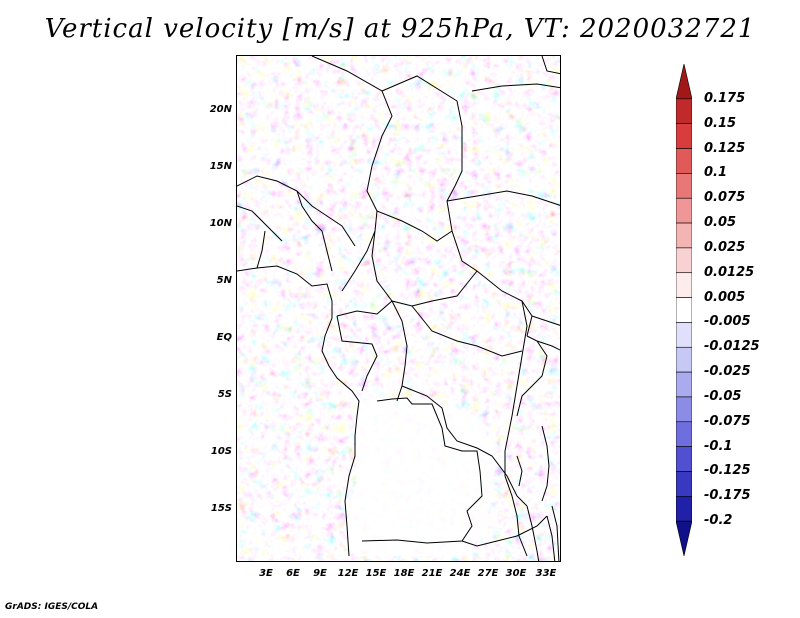 This screenshot has width=800, height=618. What do you see at coordinates (266, 573) in the screenshot?
I see `longitude-label: 3E` at bounding box center [266, 573].